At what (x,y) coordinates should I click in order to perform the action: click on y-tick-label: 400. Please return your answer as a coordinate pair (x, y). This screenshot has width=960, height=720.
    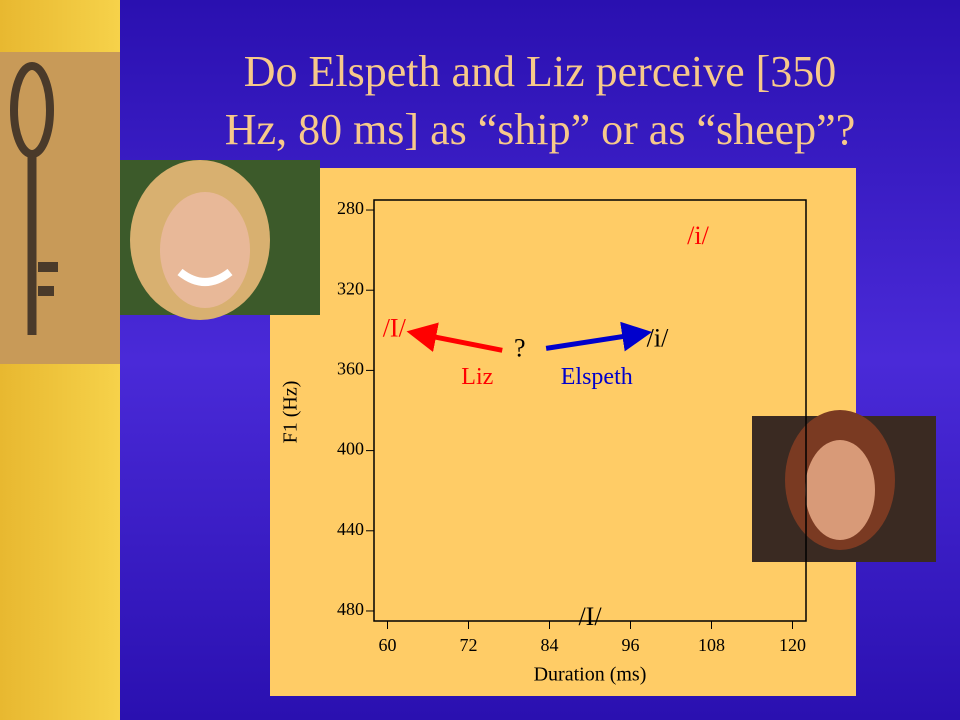
    Looking at the image, I should click on (350, 449).